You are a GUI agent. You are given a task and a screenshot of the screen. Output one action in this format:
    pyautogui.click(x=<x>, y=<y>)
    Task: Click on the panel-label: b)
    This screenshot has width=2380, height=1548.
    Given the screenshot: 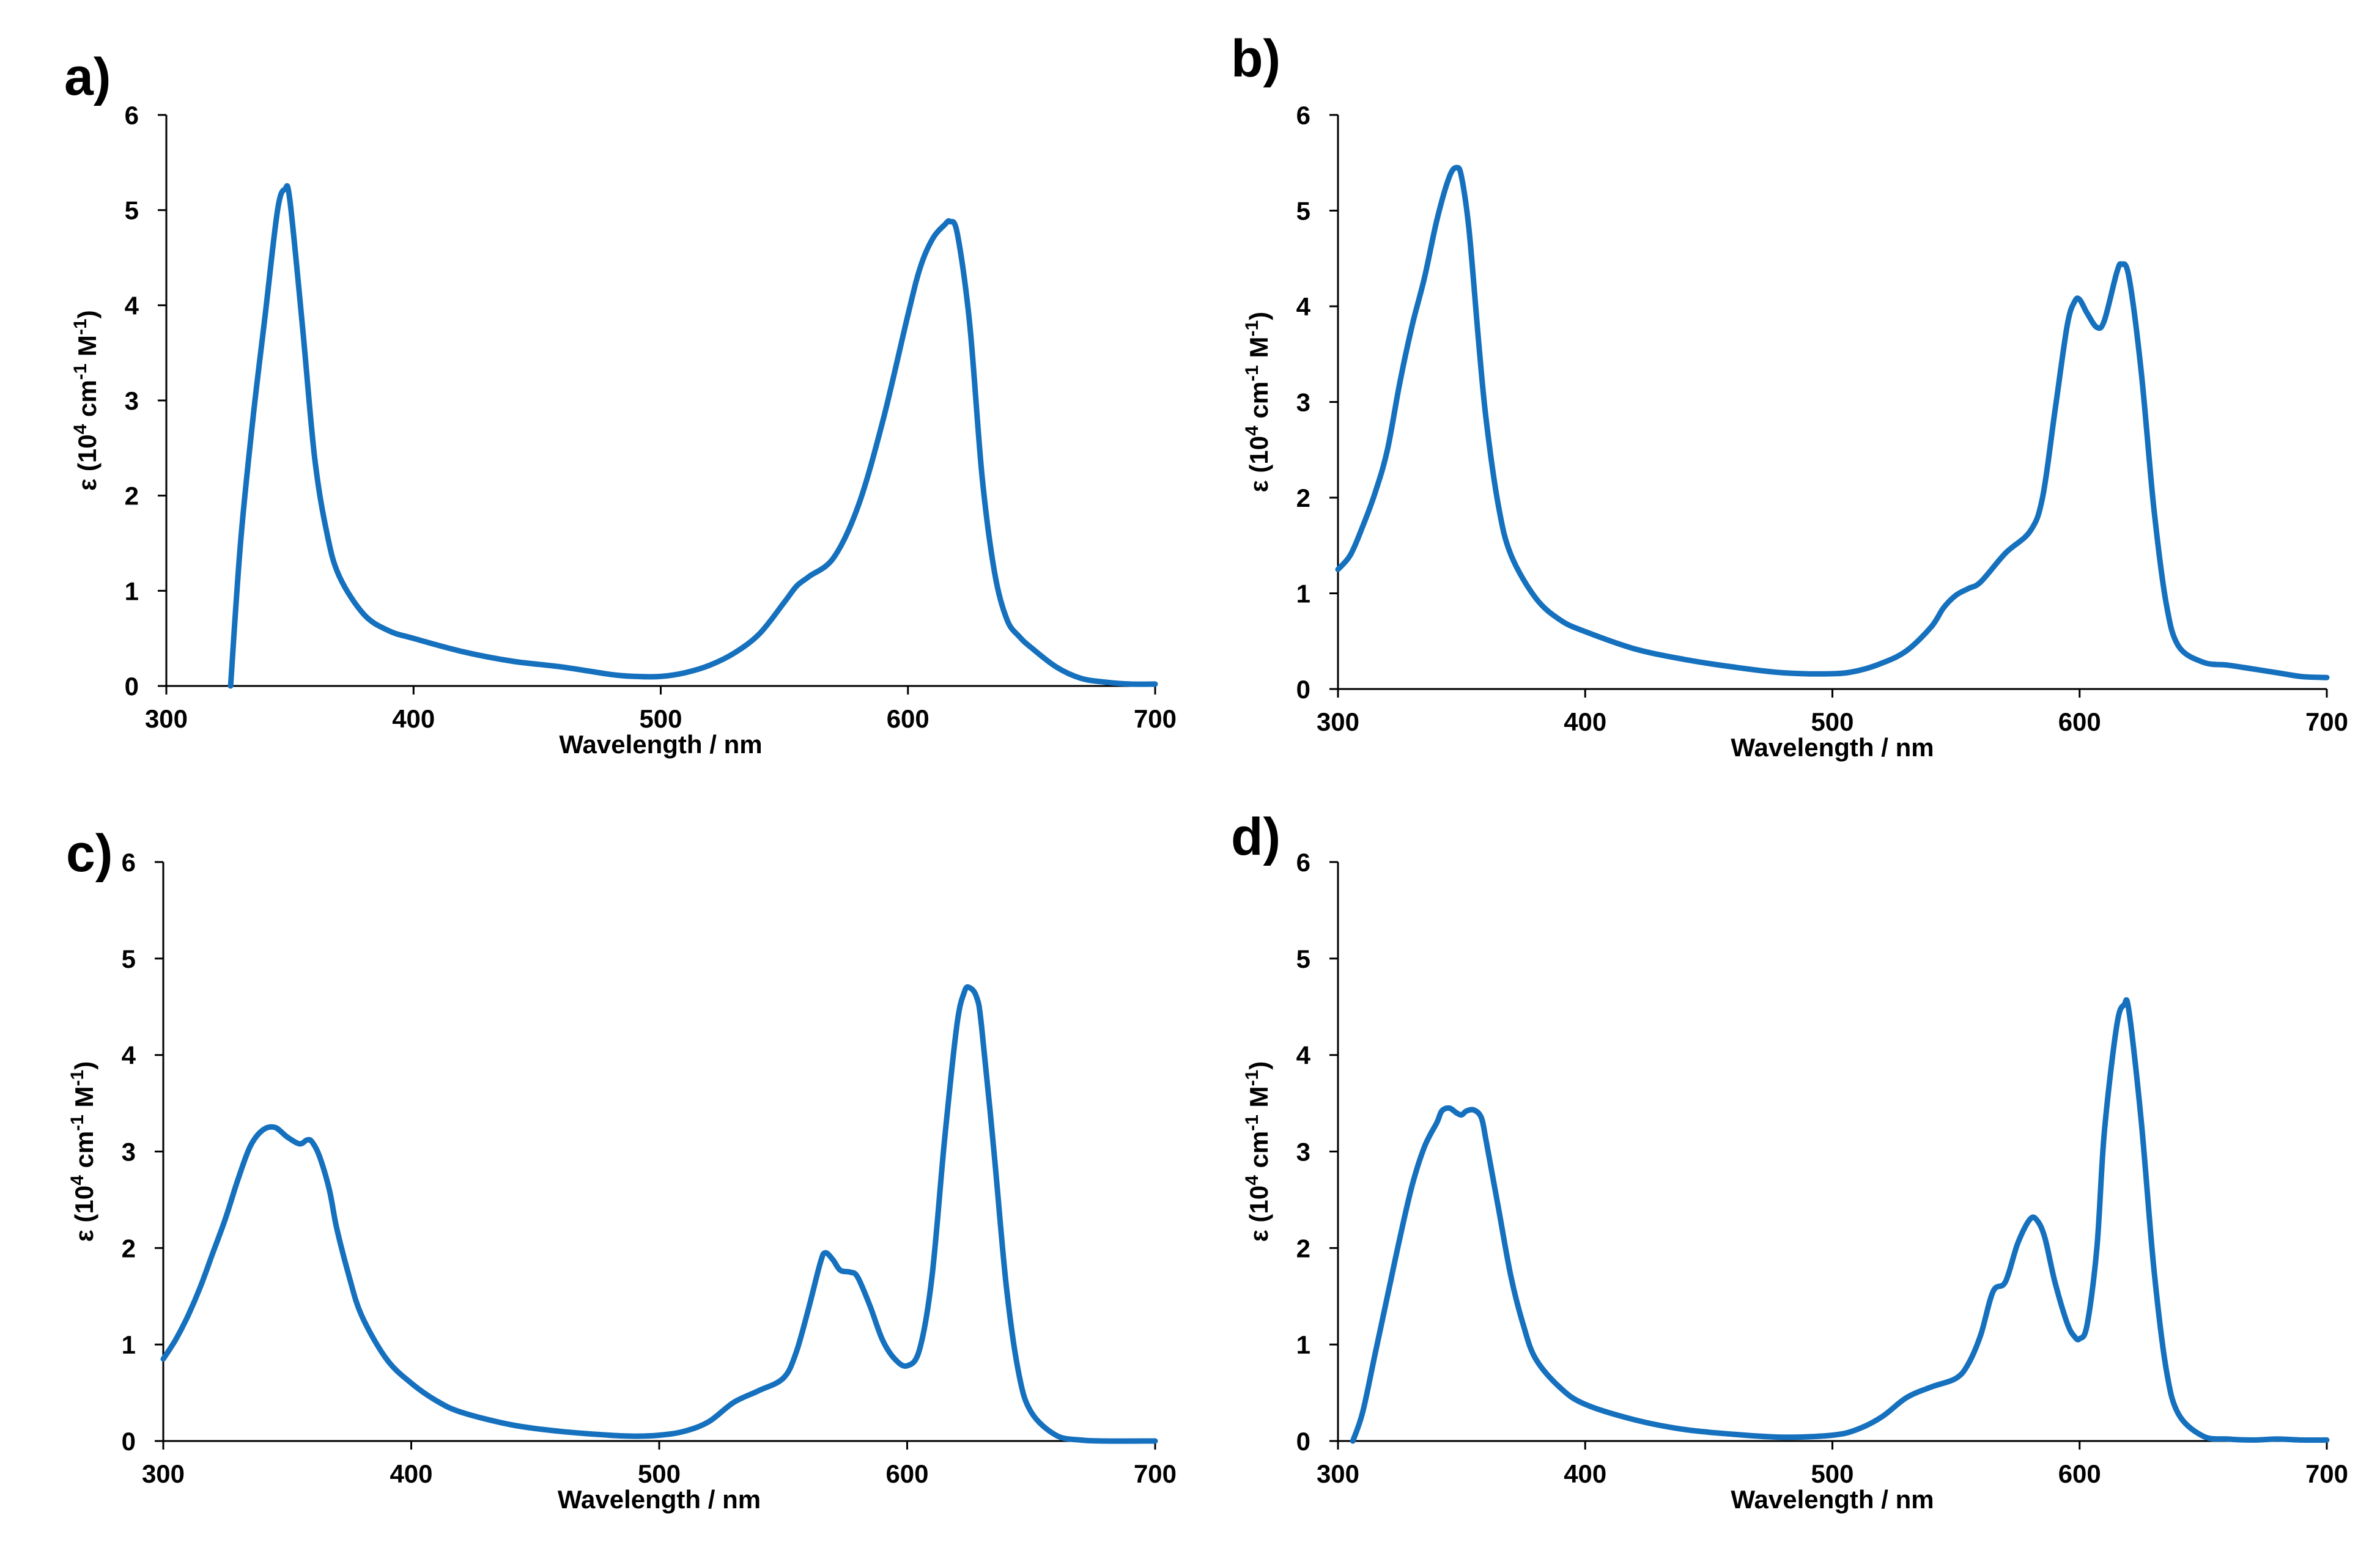 What is the action you would take?
    pyautogui.click(x=1256, y=58)
    